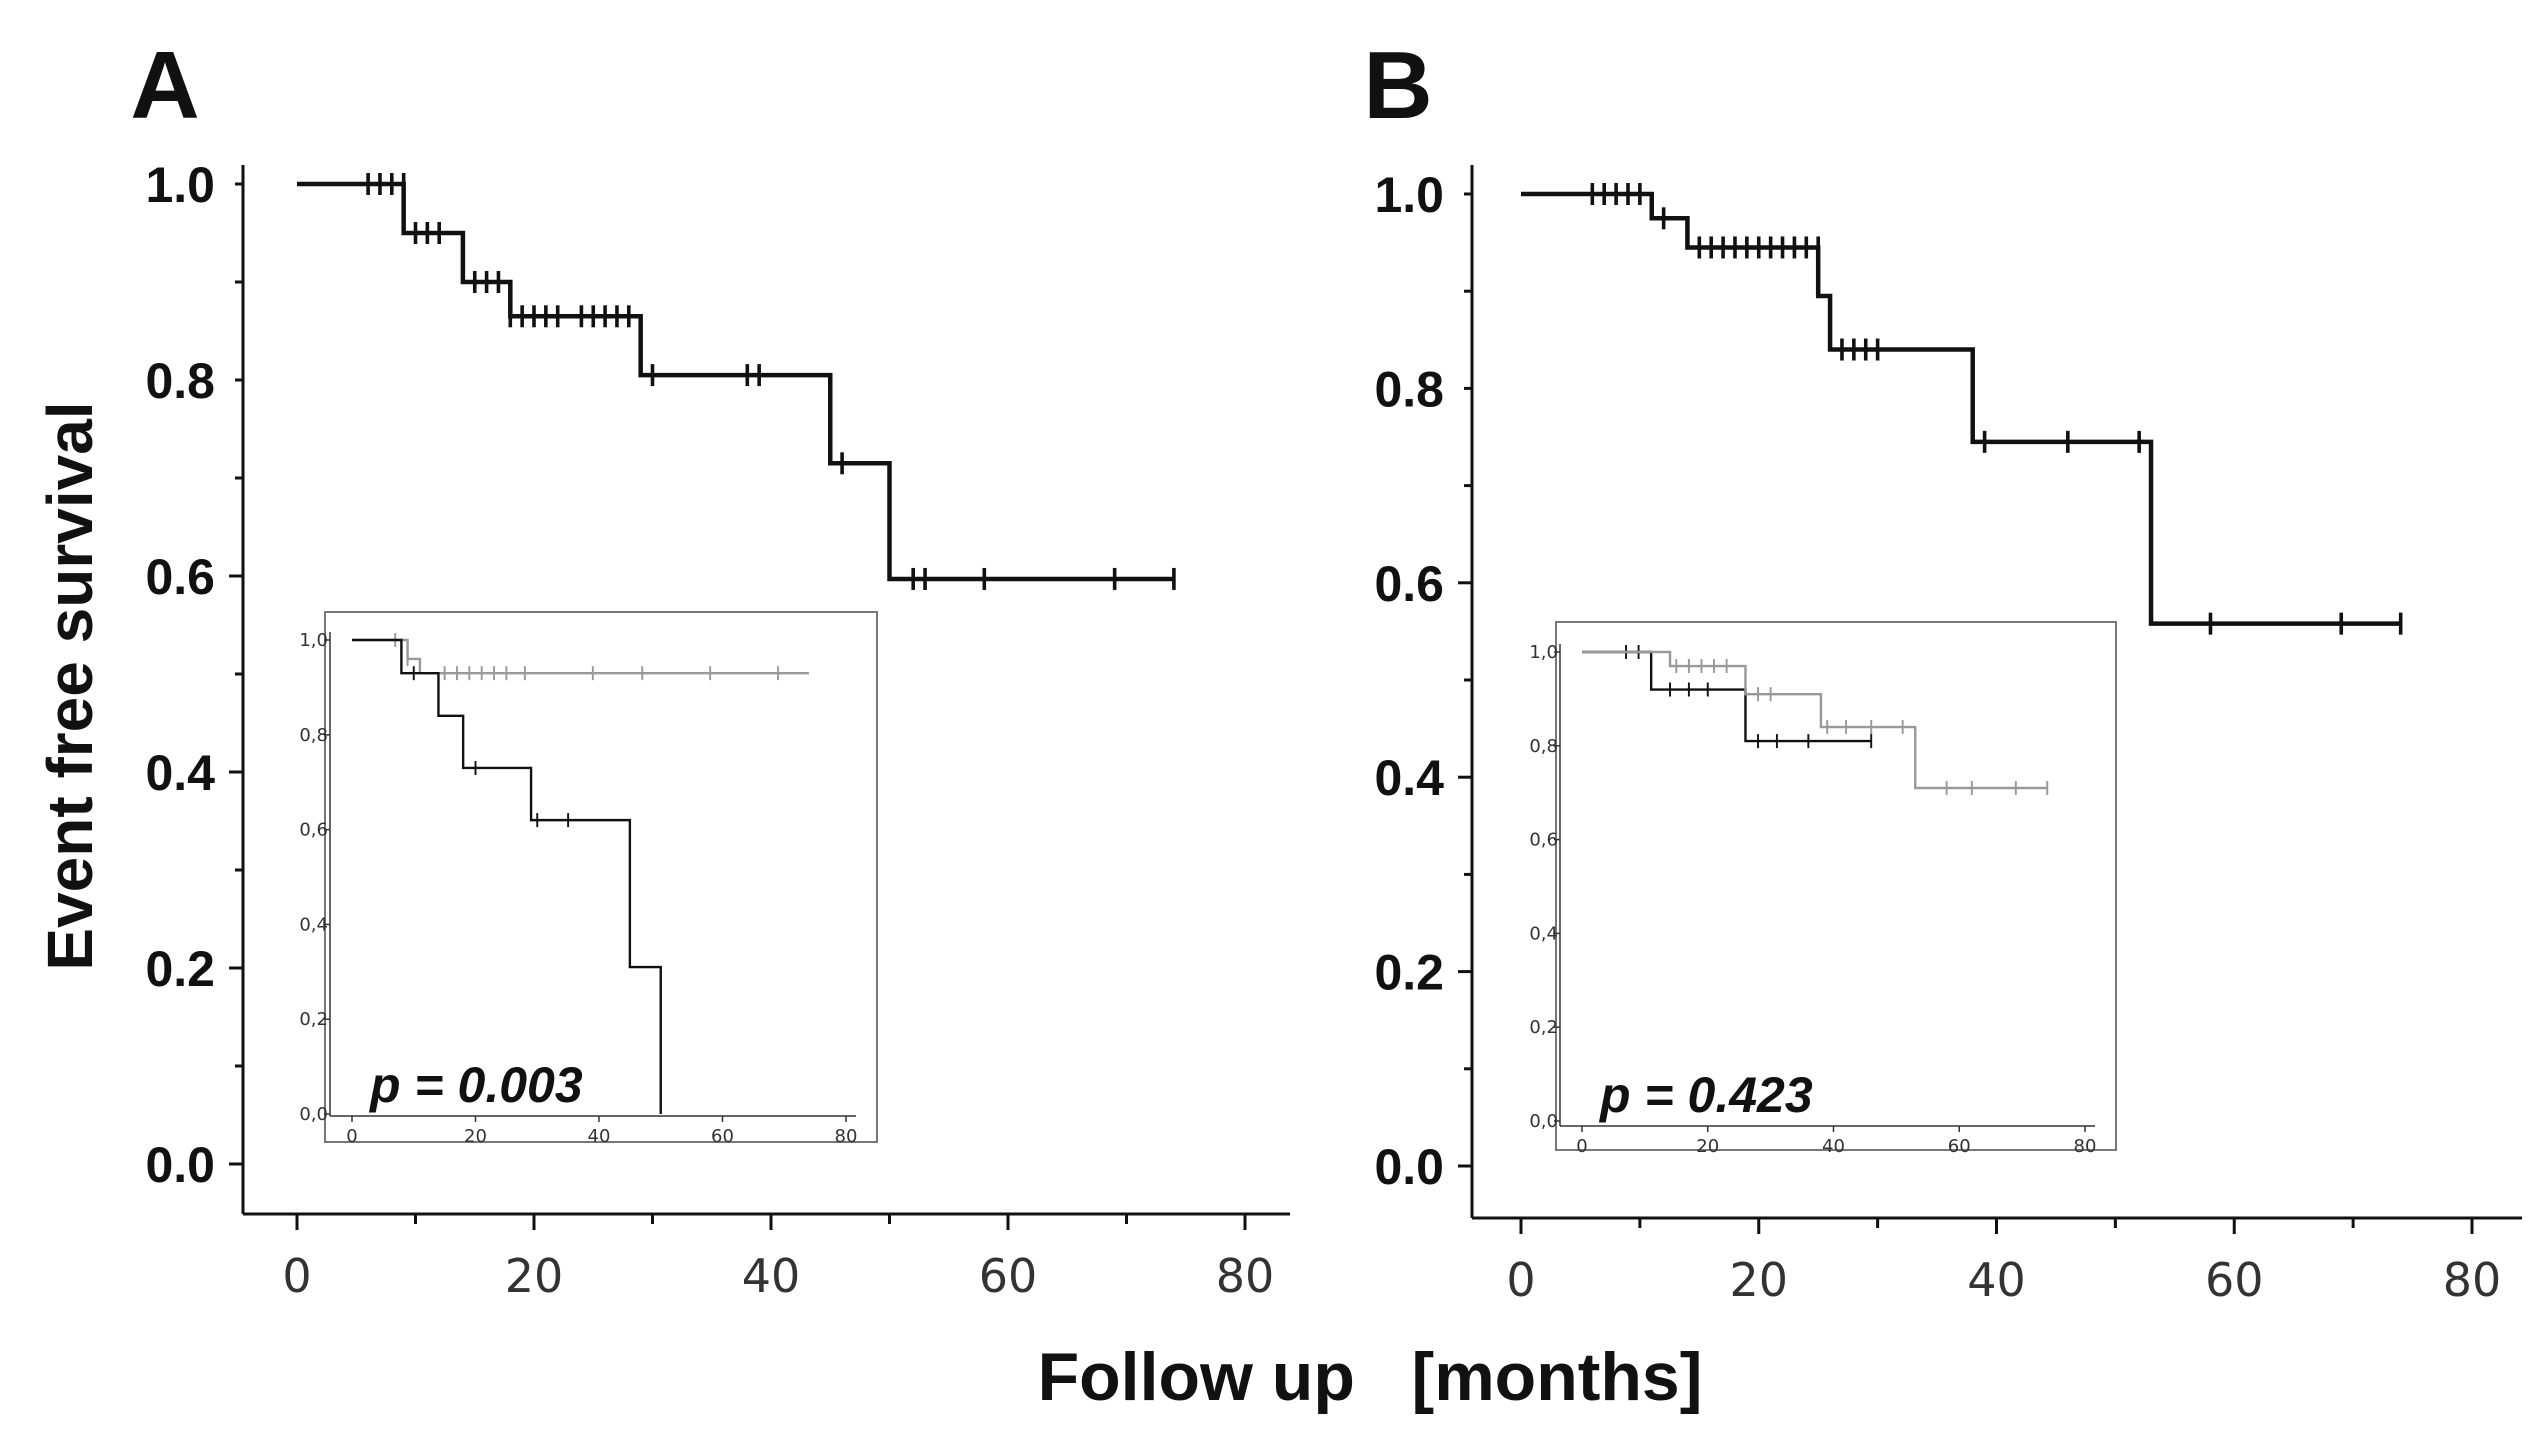  I want to click on panel-label: A, so click(164, 85).